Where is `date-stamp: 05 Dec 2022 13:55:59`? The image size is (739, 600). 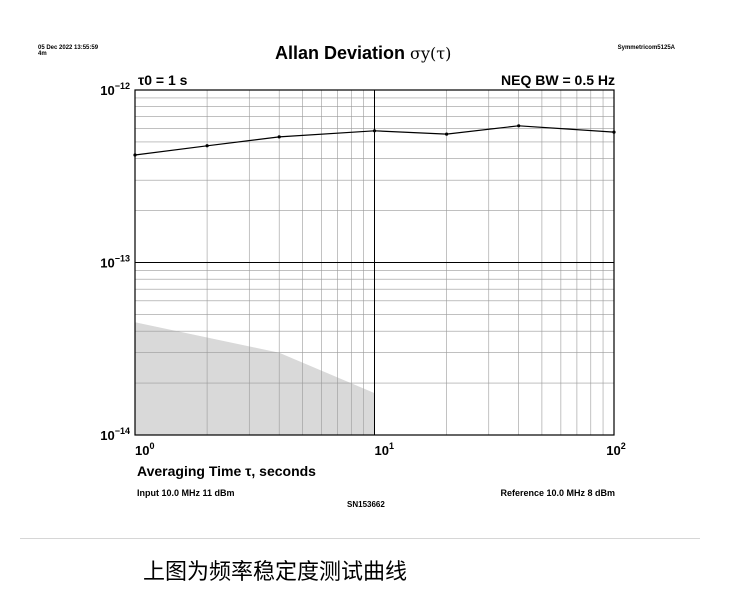
date-stamp: 05 Dec 2022 13:55:59 is located at coordinates (68, 48).